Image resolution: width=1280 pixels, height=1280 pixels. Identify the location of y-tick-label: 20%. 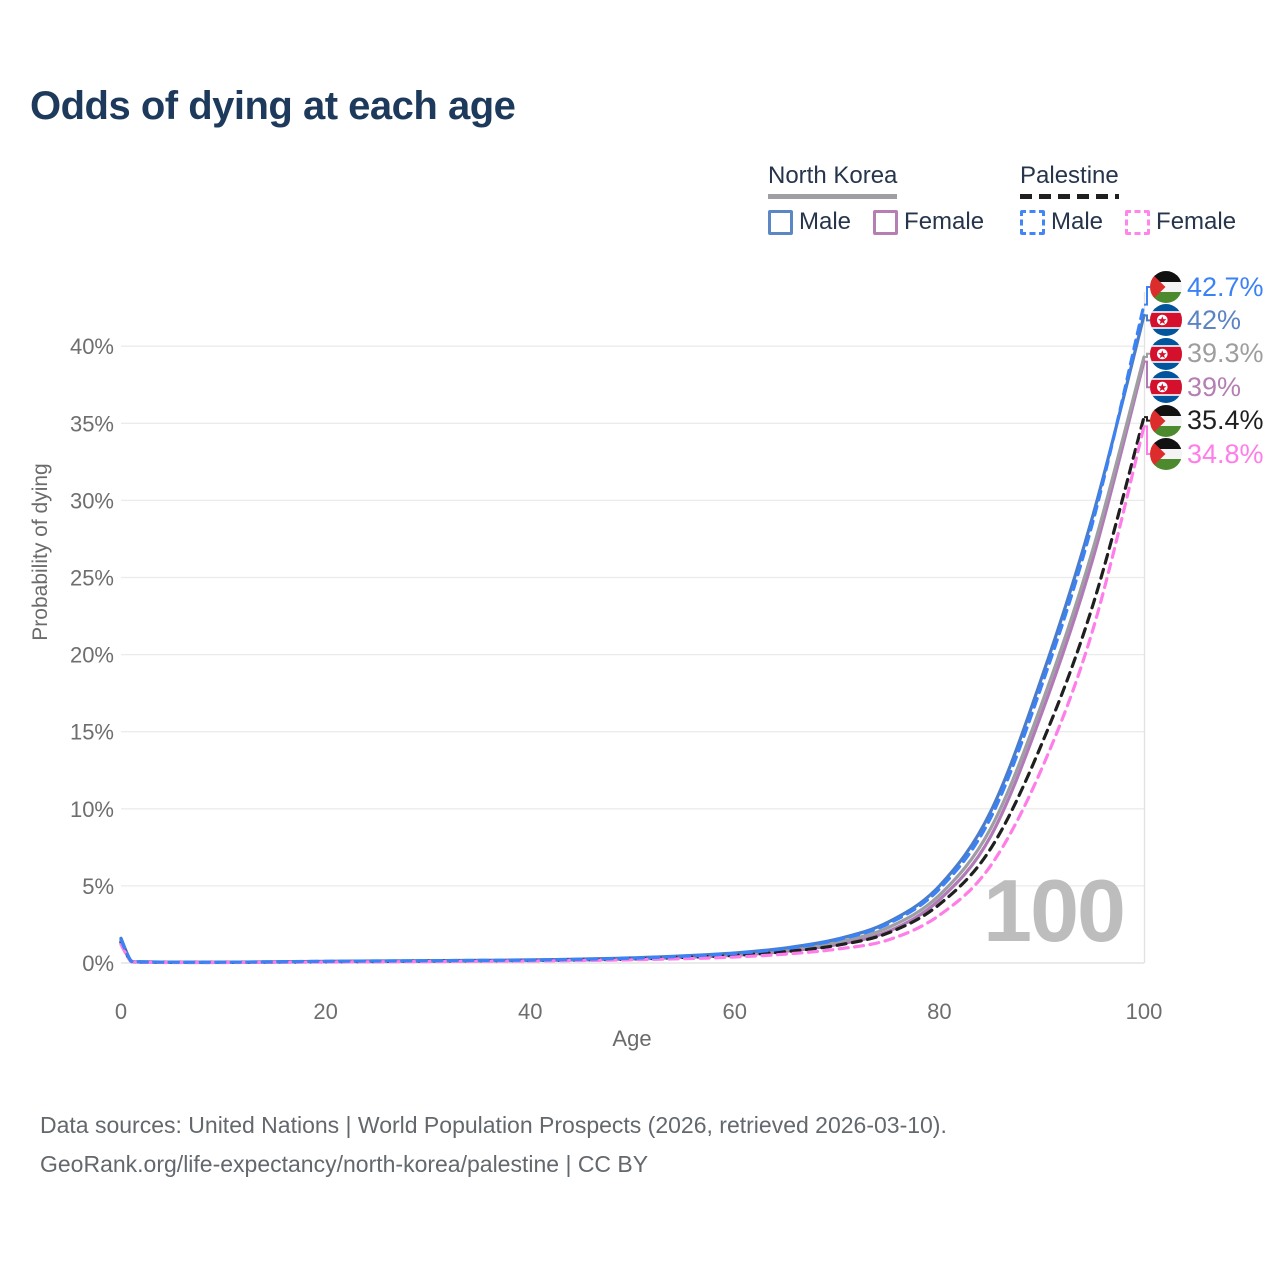
(92, 655).